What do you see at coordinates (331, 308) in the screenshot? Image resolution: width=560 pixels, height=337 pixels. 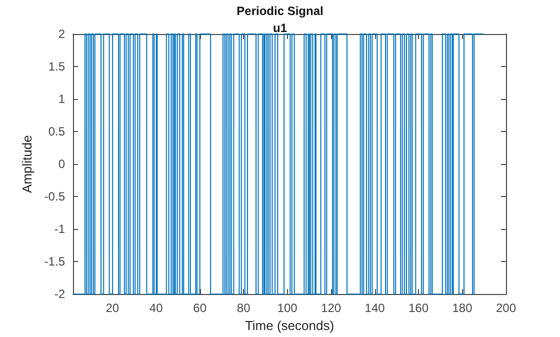 I see `x-tick-label: 120` at bounding box center [331, 308].